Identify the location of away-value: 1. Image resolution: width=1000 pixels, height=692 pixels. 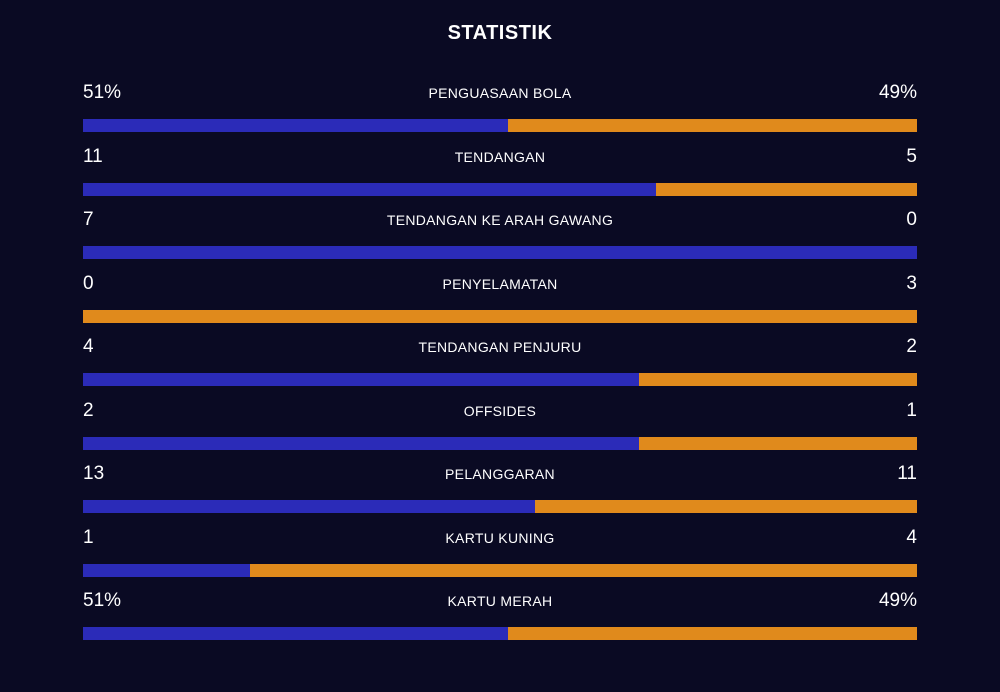
(911, 410).